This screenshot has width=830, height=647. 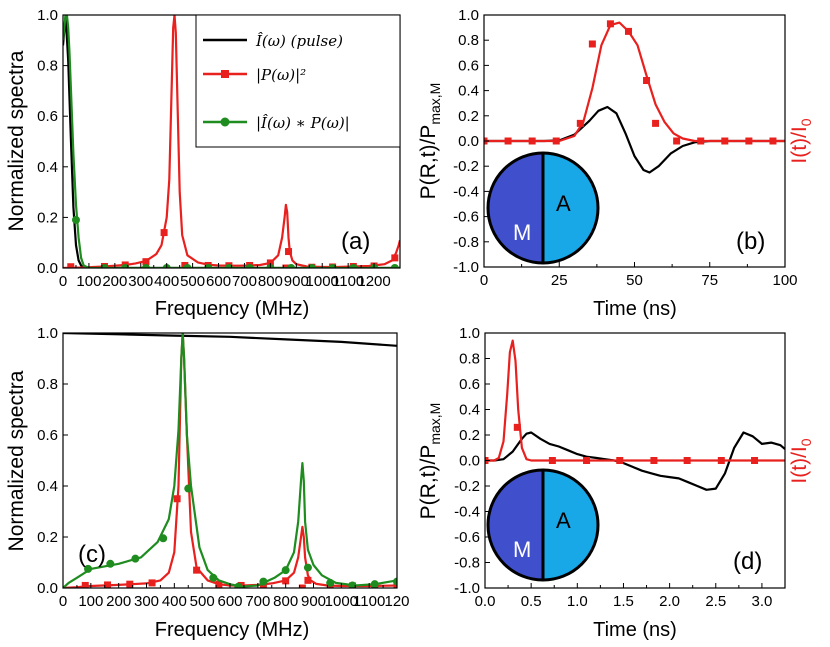 What do you see at coordinates (531, 601) in the screenshot?
I see `x-tick-label: 0.5` at bounding box center [531, 601].